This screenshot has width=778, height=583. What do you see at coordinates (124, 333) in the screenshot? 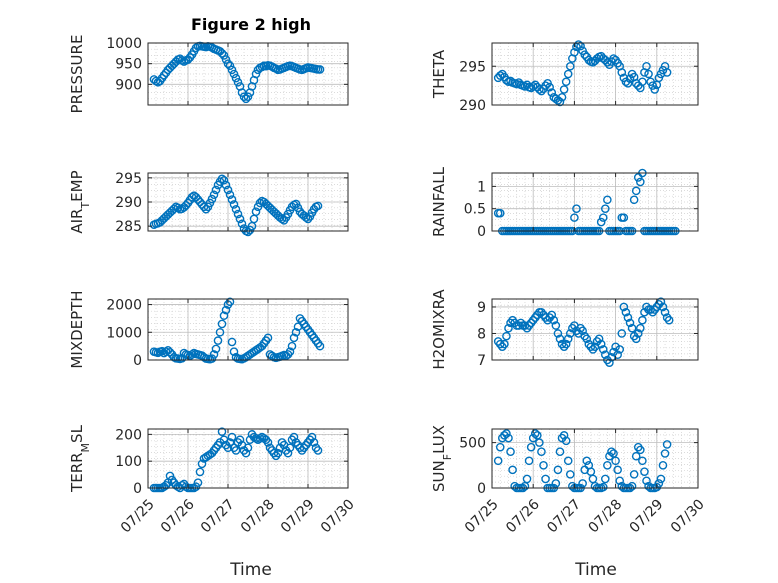
I see `y-tick-label: 1000` at bounding box center [124, 333].